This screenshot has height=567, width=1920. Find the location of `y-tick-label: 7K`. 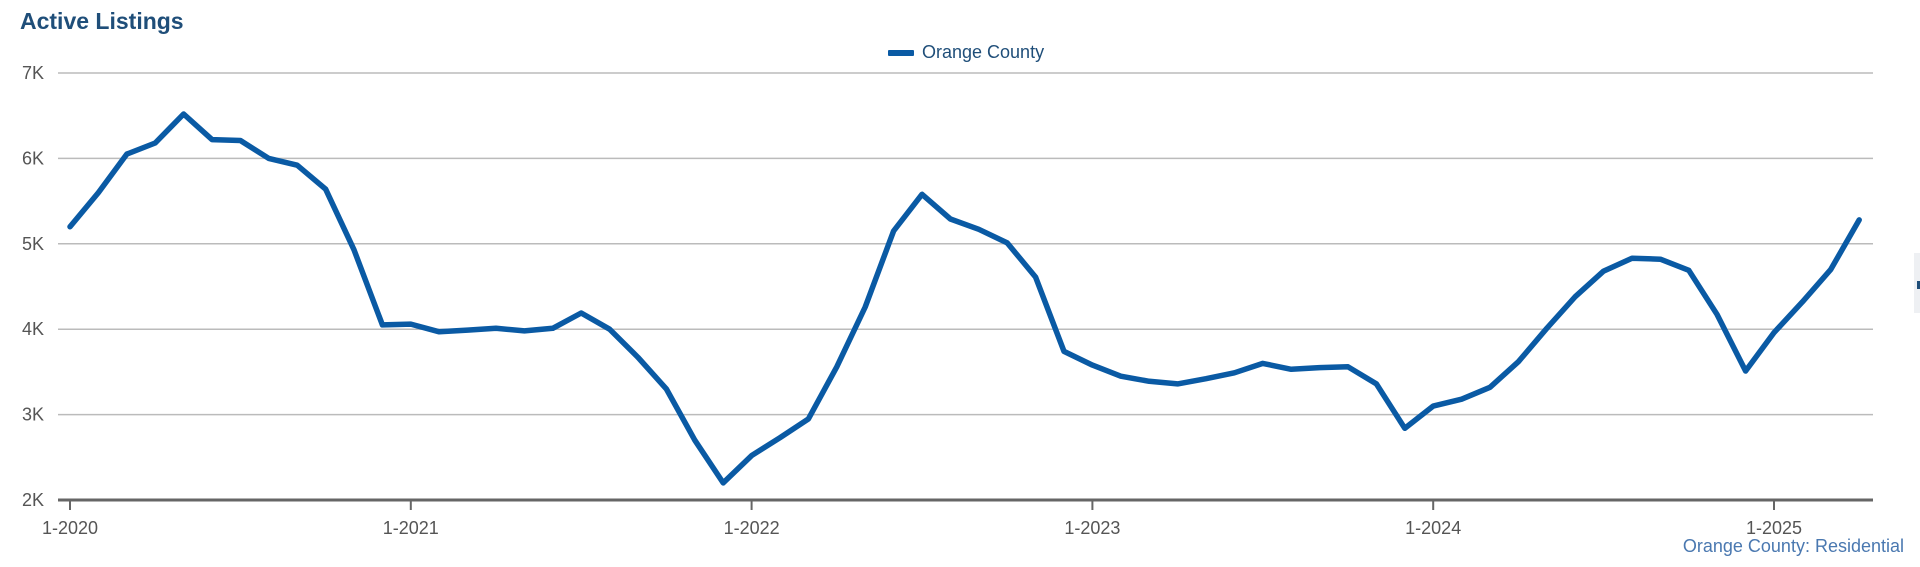

y-tick-label: 7K is located at coordinates (33, 73).